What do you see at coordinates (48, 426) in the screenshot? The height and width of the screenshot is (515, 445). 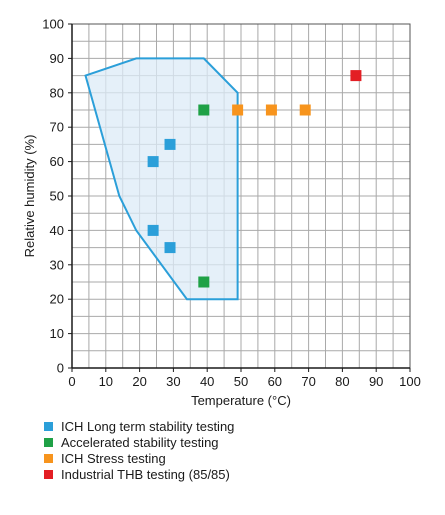 I see `legend-swatch-long-term` at bounding box center [48, 426].